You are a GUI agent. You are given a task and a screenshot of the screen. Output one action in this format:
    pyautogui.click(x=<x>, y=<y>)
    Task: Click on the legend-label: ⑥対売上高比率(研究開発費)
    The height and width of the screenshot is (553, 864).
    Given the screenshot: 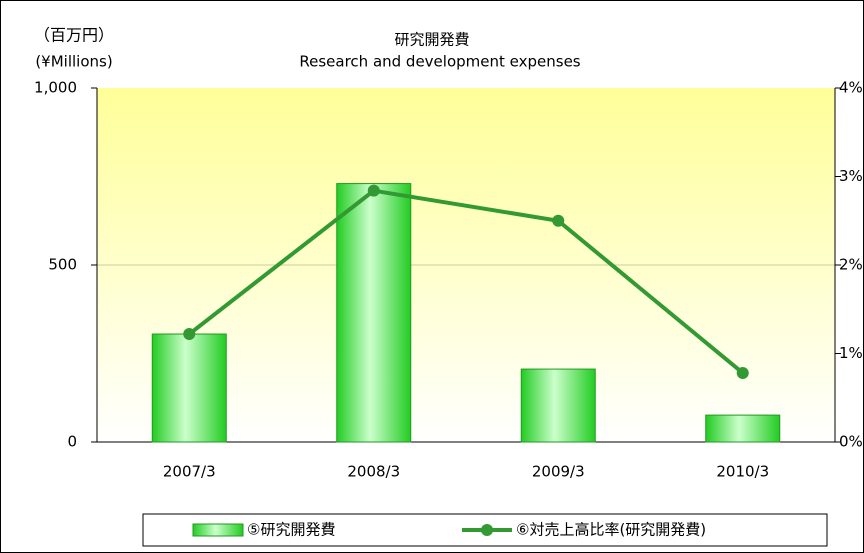 What is the action you would take?
    pyautogui.click(x=611, y=530)
    